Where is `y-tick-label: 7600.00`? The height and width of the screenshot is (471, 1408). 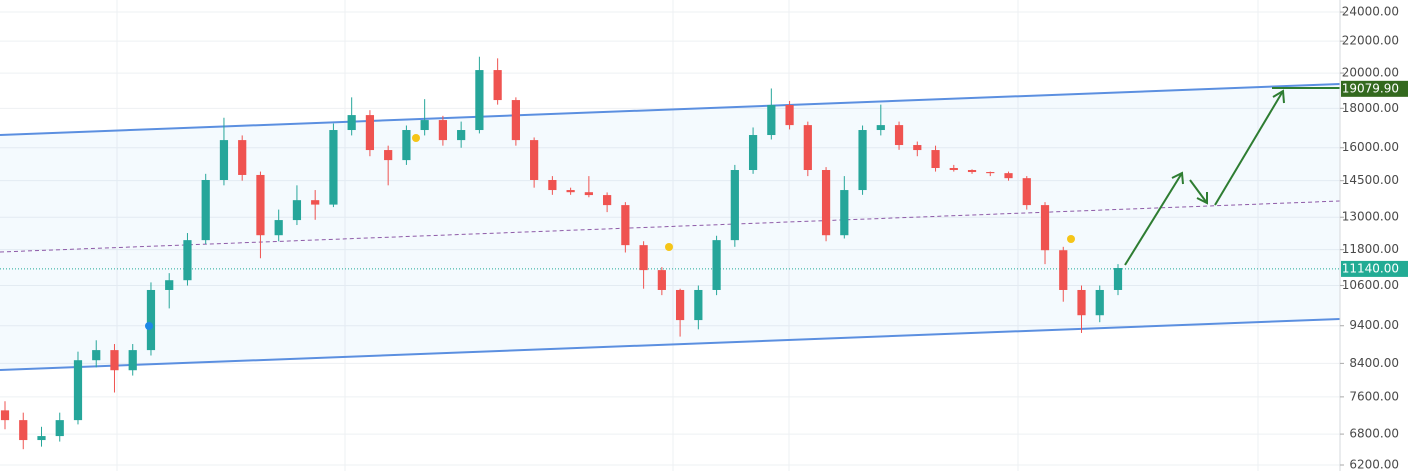
y-tick-label: 7600.00 is located at coordinates (1374, 396).